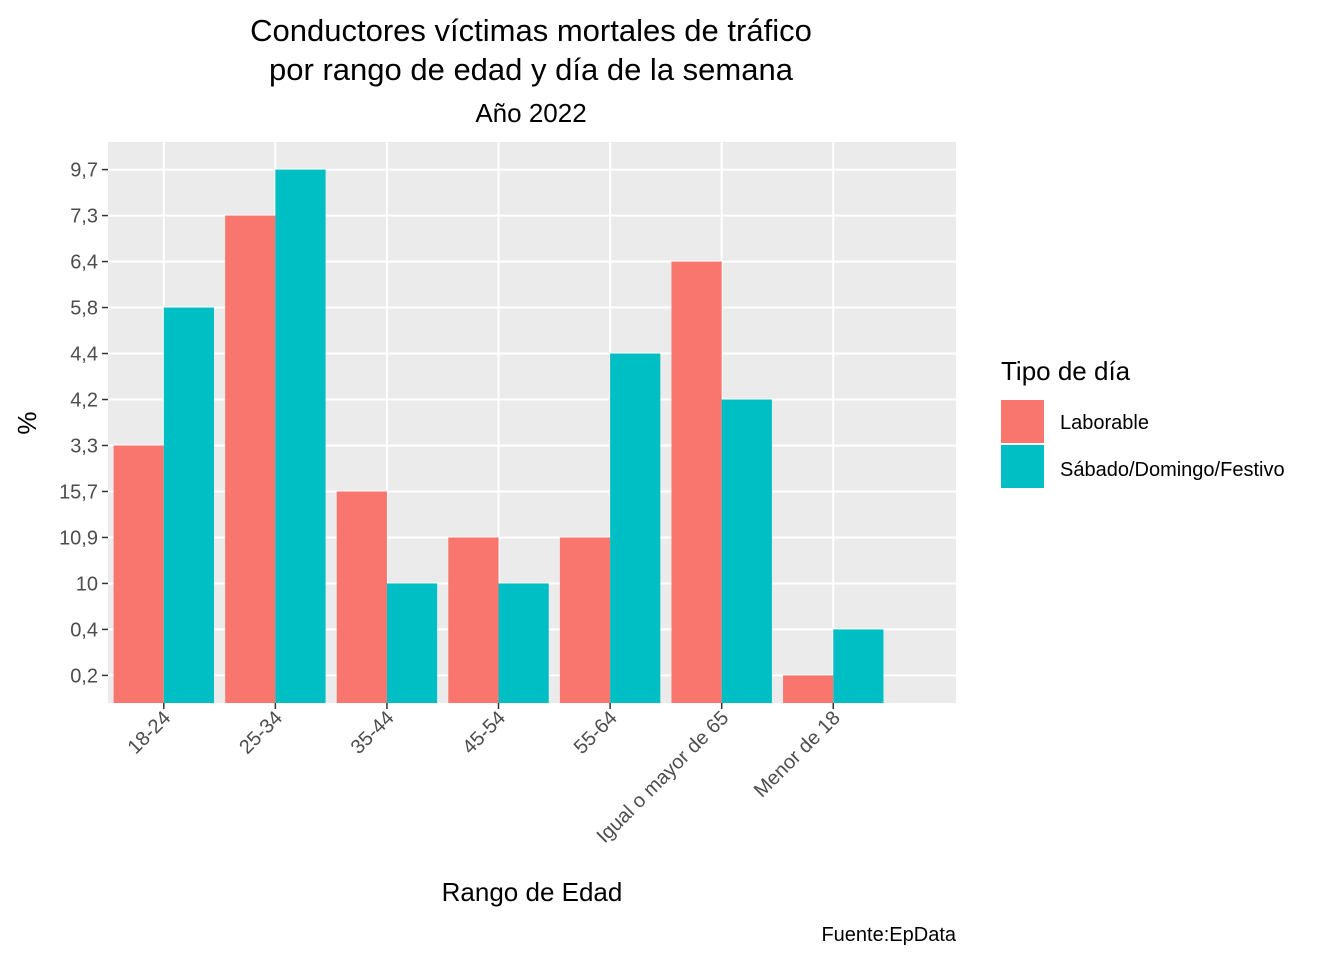 The image size is (1344, 960). I want to click on x-tick-label: 35-44, so click(373, 733).